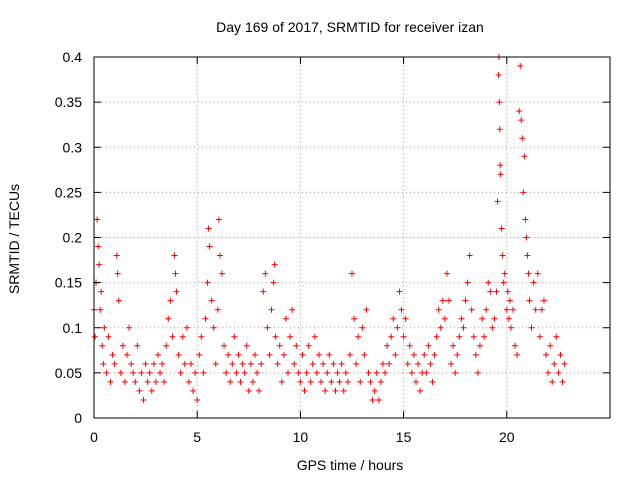  I want to click on x-tick-label: 5, so click(197, 437).